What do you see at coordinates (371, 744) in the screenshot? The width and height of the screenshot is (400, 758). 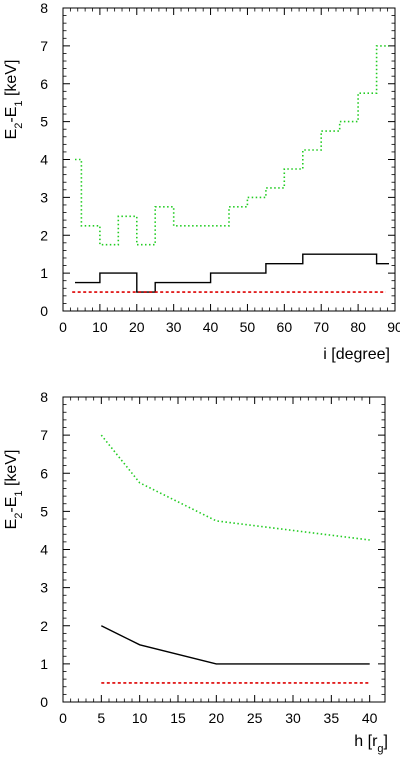 I see `x-axis-label: h [rg]` at bounding box center [371, 744].